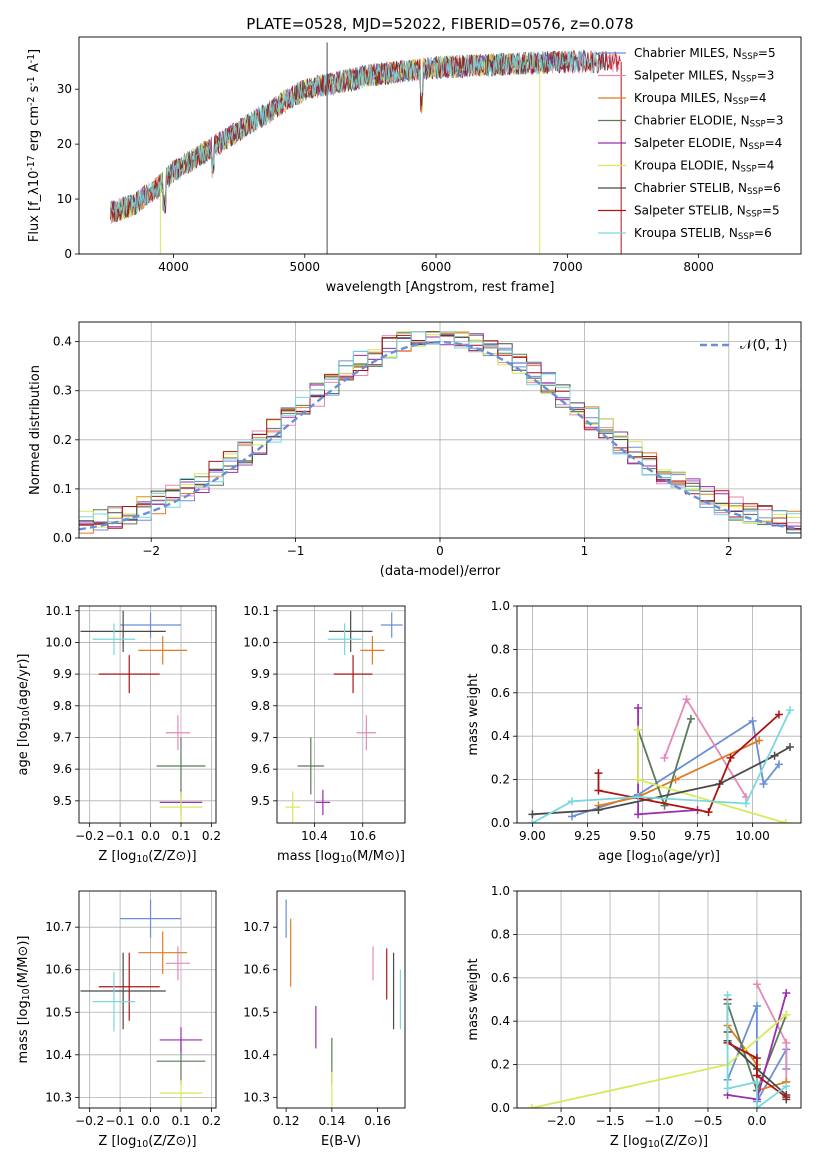 The image size is (819, 1170). I want to click on y-tick-label: 0.3, so click(62, 391).